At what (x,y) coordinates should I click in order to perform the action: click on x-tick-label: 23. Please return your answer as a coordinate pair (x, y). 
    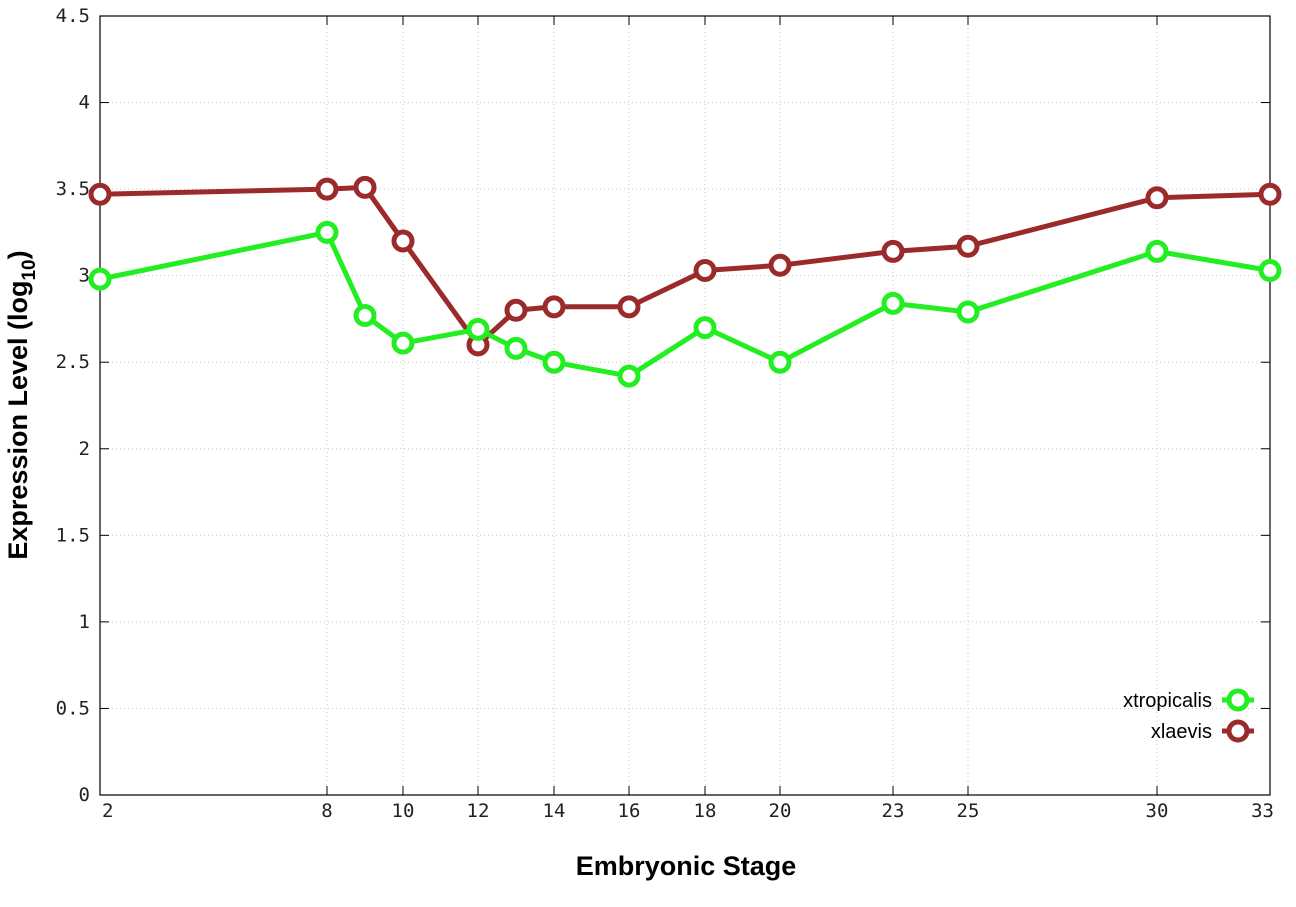
    Looking at the image, I should click on (893, 811).